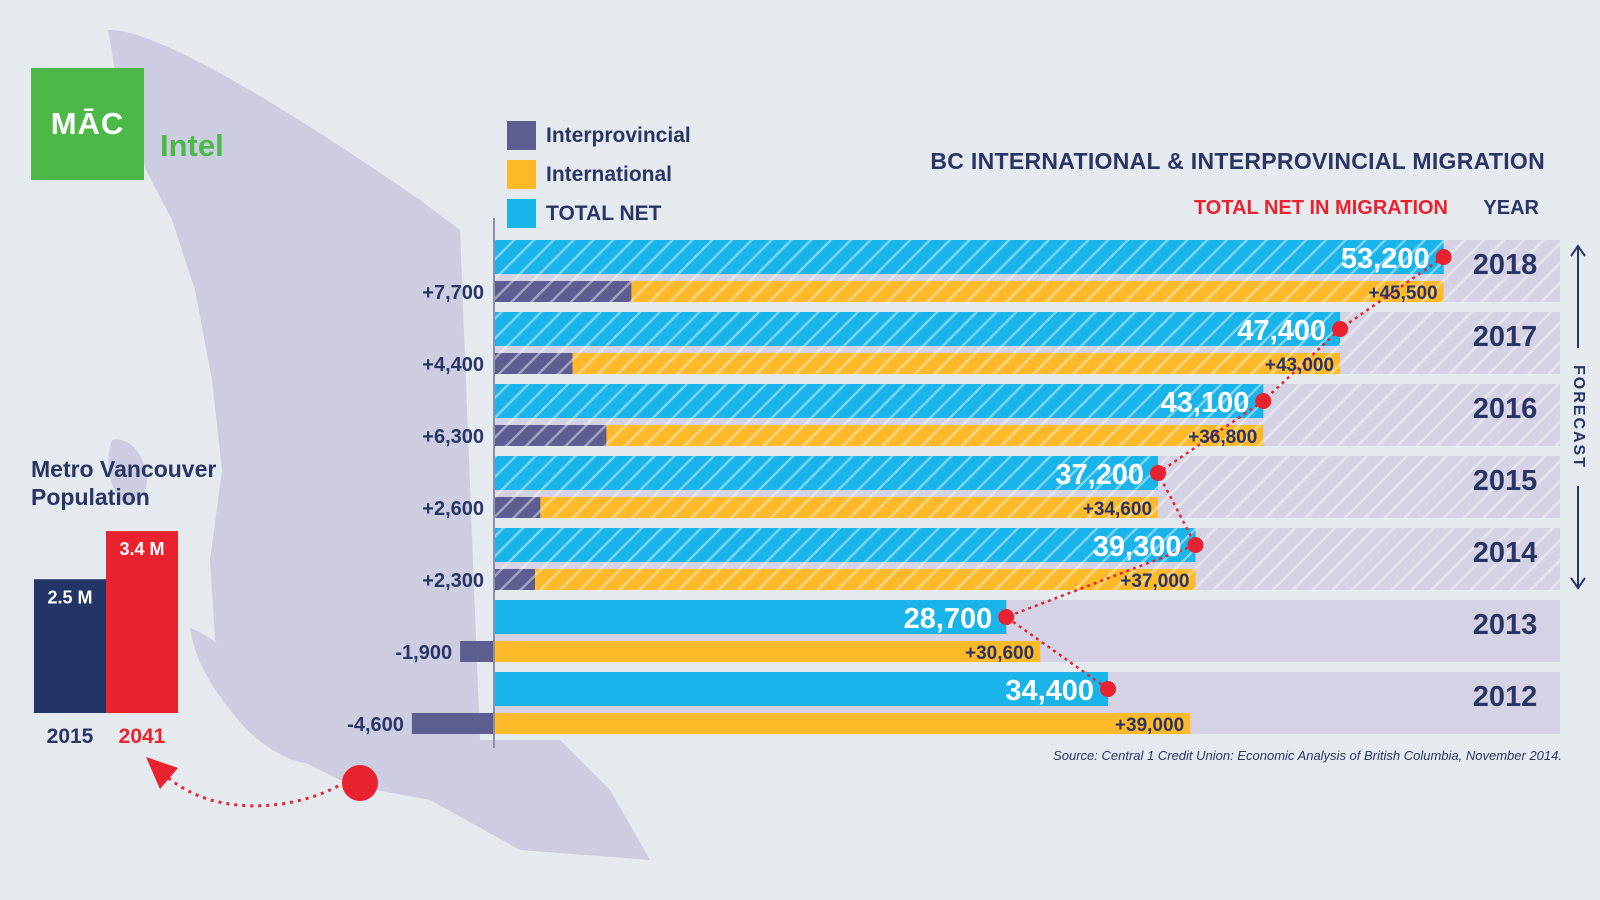 This screenshot has height=900, width=1600. I want to click on interprovincial-label-2018: +7,700, so click(453, 293).